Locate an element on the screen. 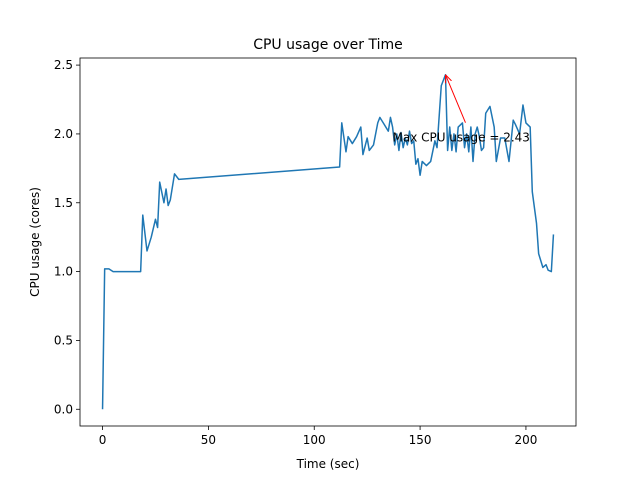 The height and width of the screenshot is (480, 640). chart-title: CPU usage over Time is located at coordinates (328, 45).